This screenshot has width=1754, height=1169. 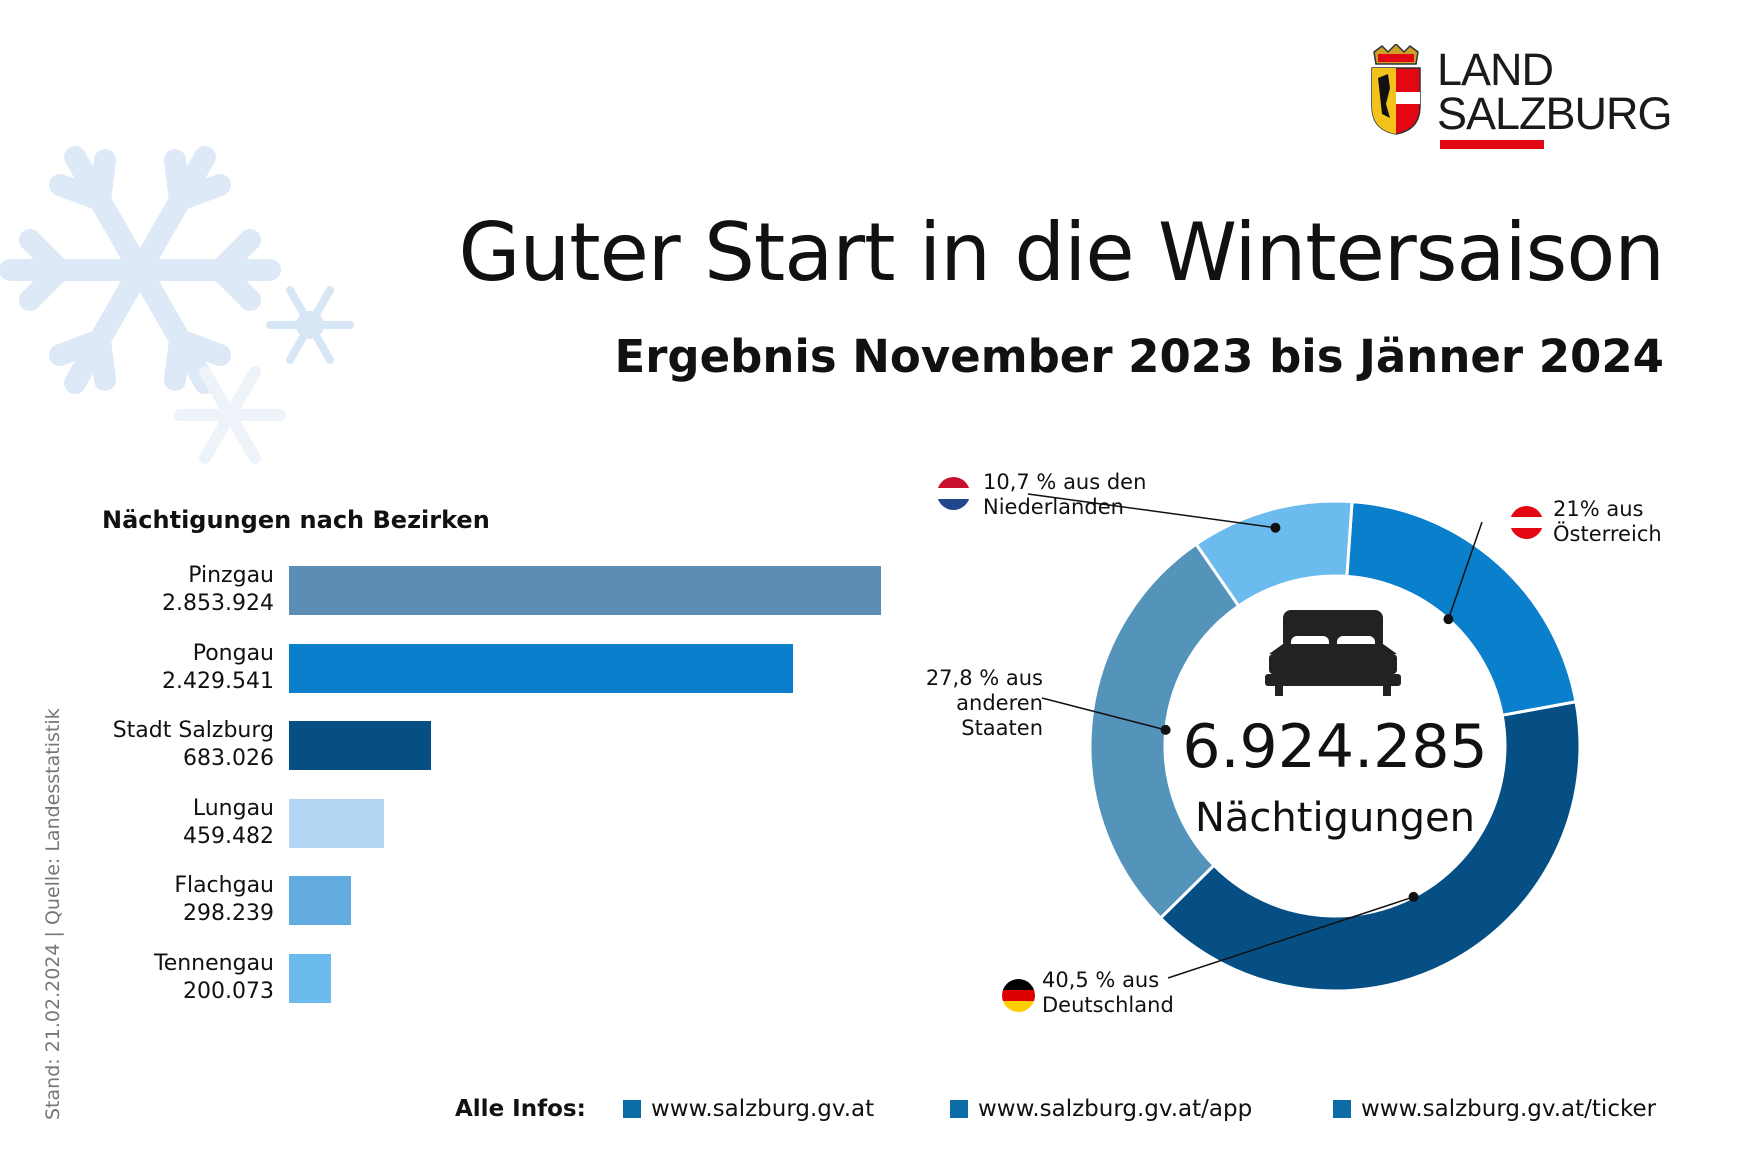 What do you see at coordinates (224, 885) in the screenshot?
I see `bar-category: Flachgau` at bounding box center [224, 885].